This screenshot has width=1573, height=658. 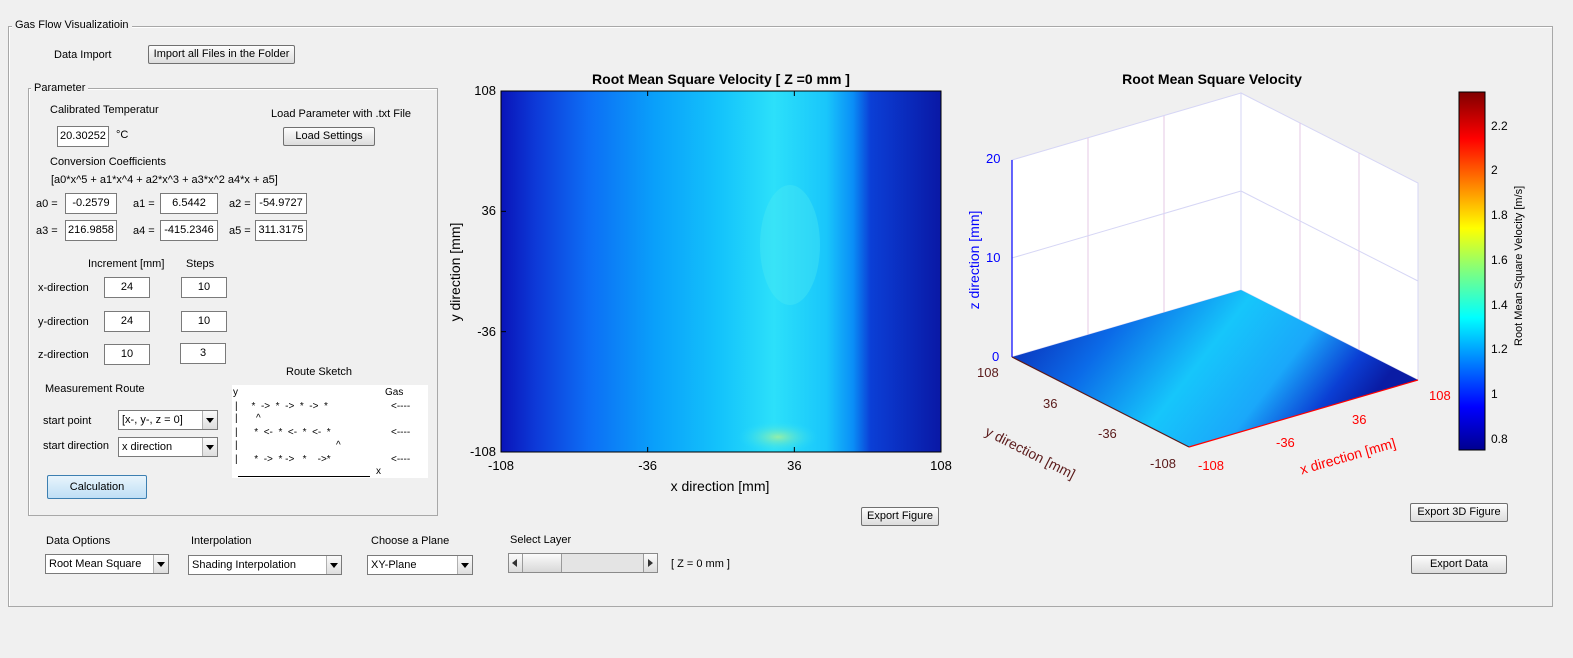 I want to click on layer-slider, so click(x=583, y=563).